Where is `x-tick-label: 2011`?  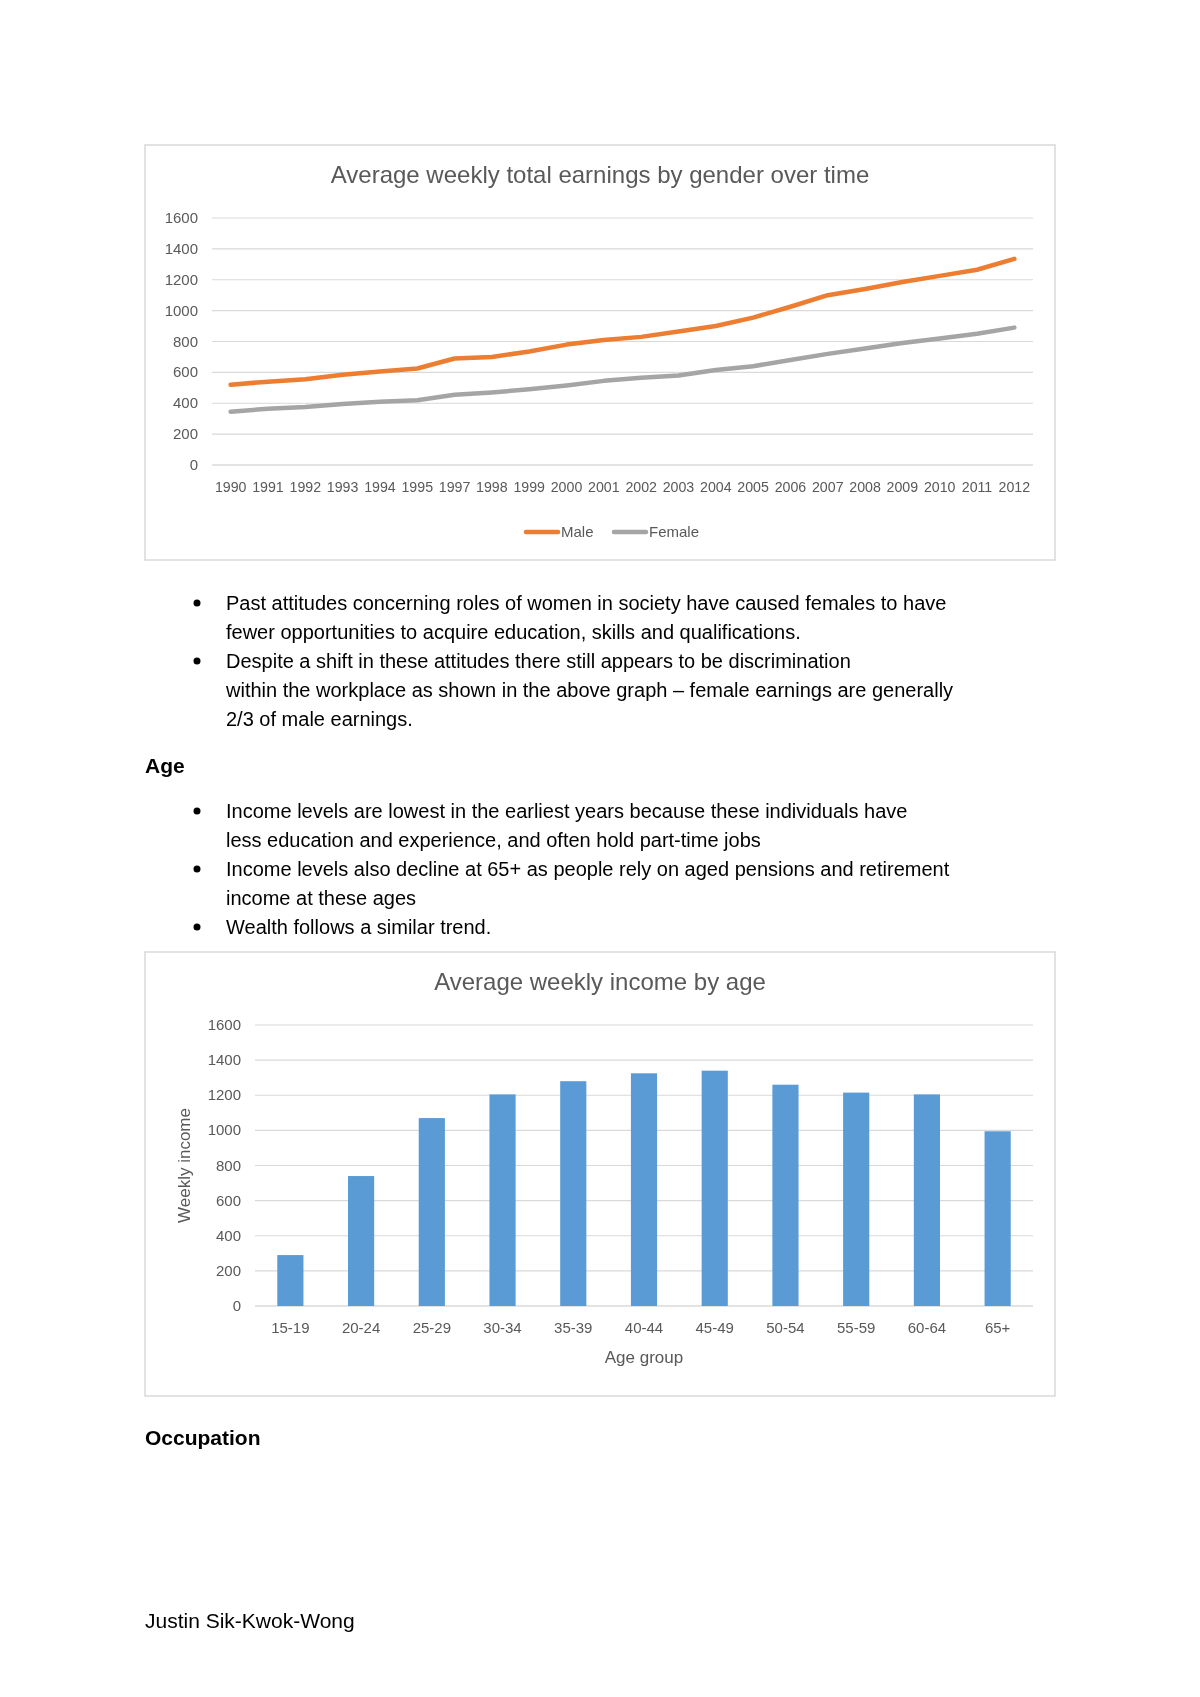 x-tick-label: 2011 is located at coordinates (977, 487).